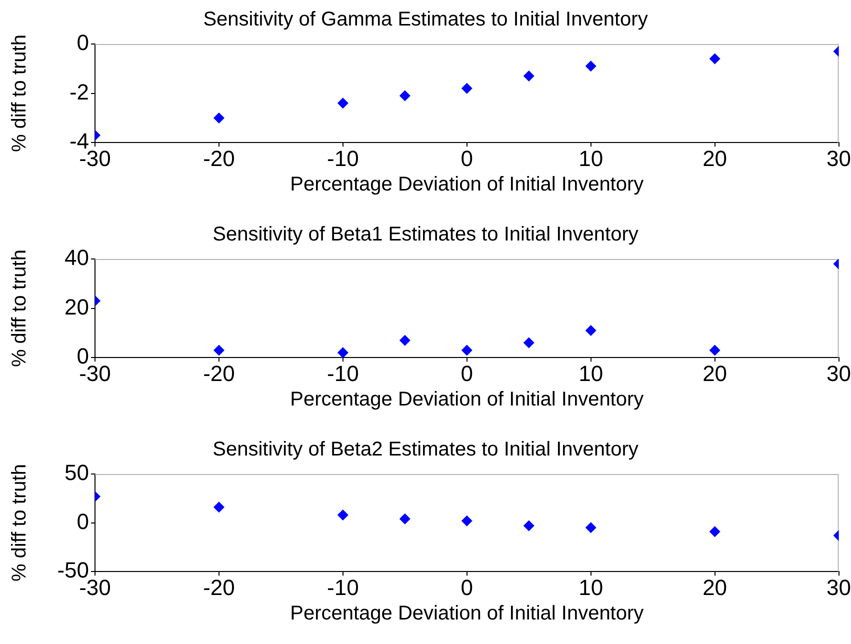 The image size is (851, 644). Describe the element at coordinates (425, 19) in the screenshot. I see `chart-title: Sensitivity of Gamma Estimates to Initial Inventory` at that location.